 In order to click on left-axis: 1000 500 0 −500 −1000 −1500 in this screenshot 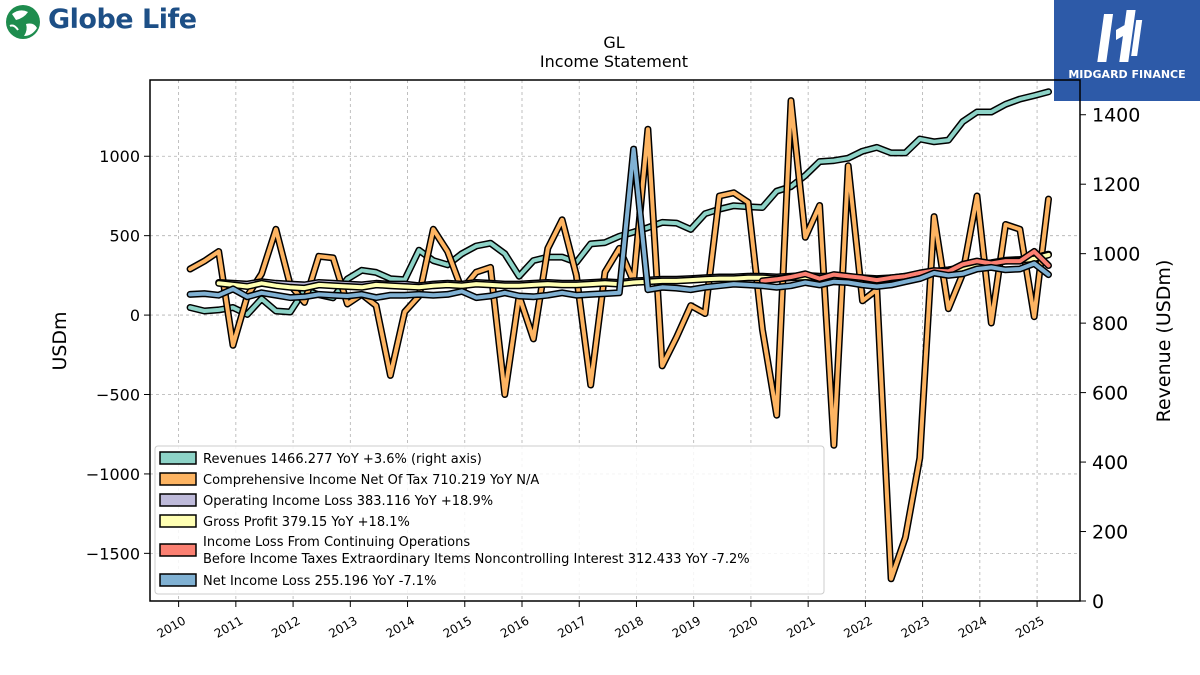, I will do `click(118, 355)`.